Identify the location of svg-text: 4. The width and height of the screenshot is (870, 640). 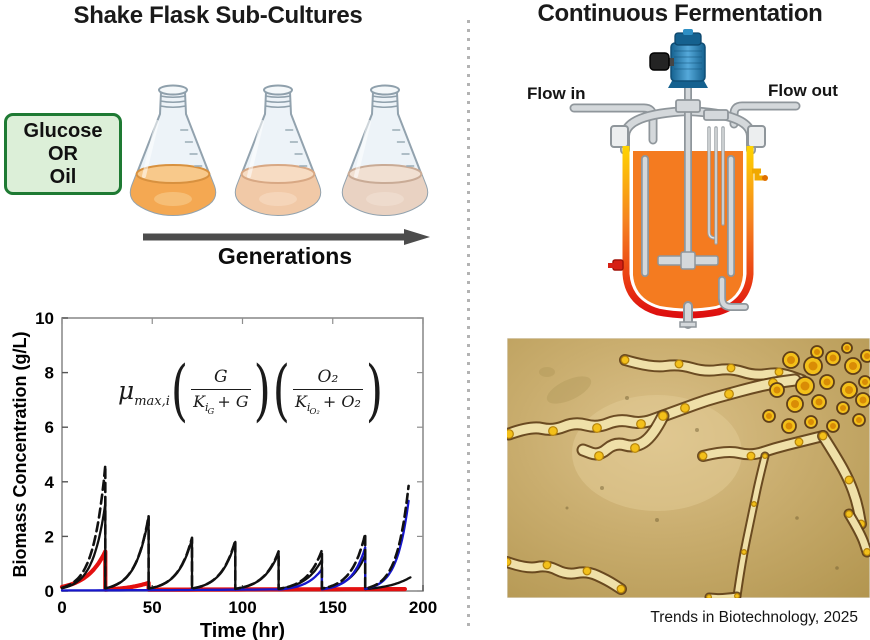
(50, 482).